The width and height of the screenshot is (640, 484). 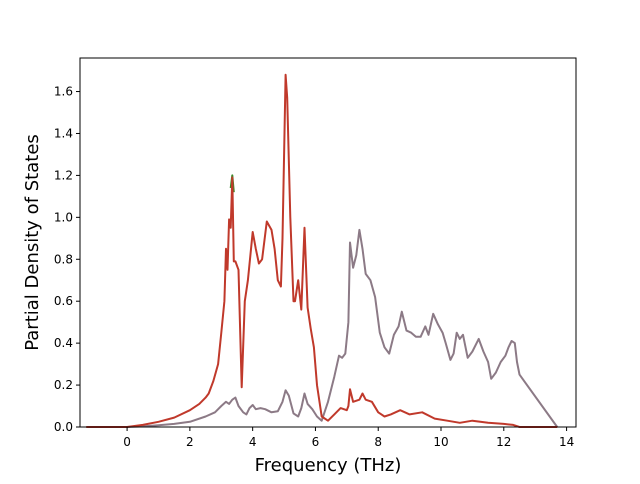 I want to click on x-tick-label: 0, so click(x=127, y=442).